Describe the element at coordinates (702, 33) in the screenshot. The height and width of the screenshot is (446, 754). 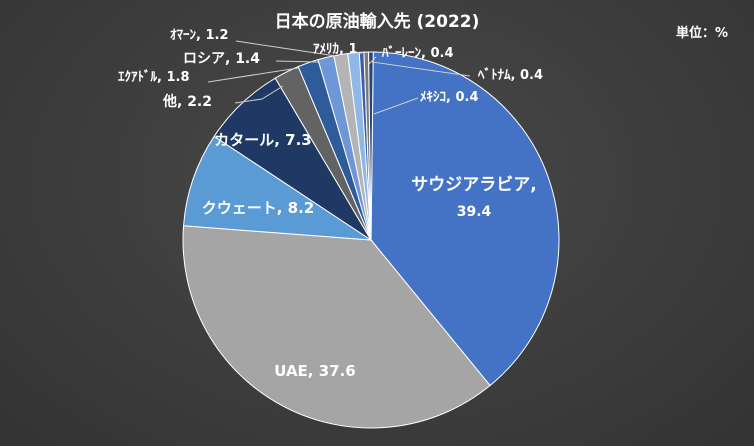
I see `unit-label: 単位：%` at that location.